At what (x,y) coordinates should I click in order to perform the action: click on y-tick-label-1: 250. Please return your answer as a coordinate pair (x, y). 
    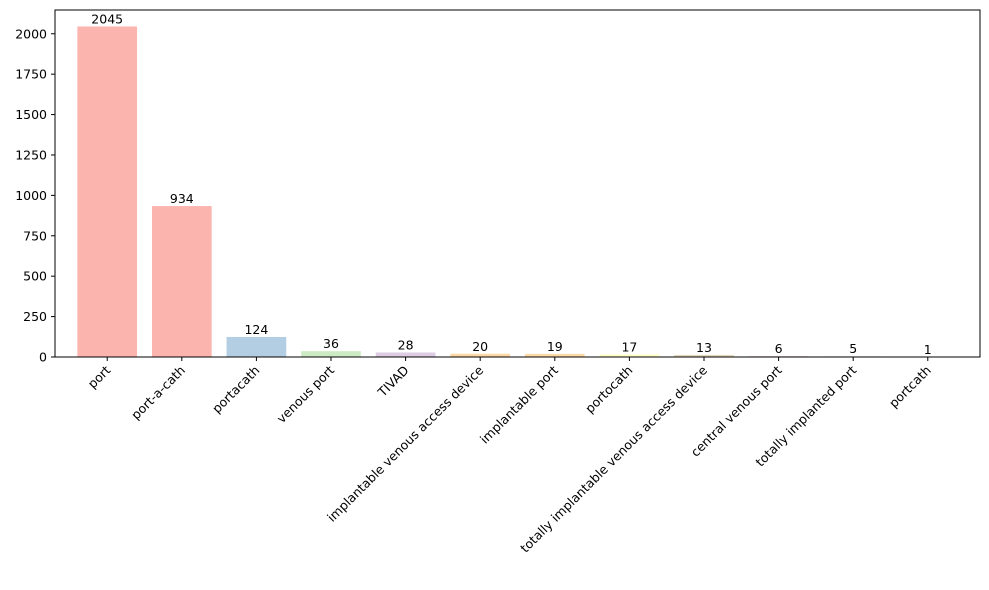
    Looking at the image, I should click on (35, 316).